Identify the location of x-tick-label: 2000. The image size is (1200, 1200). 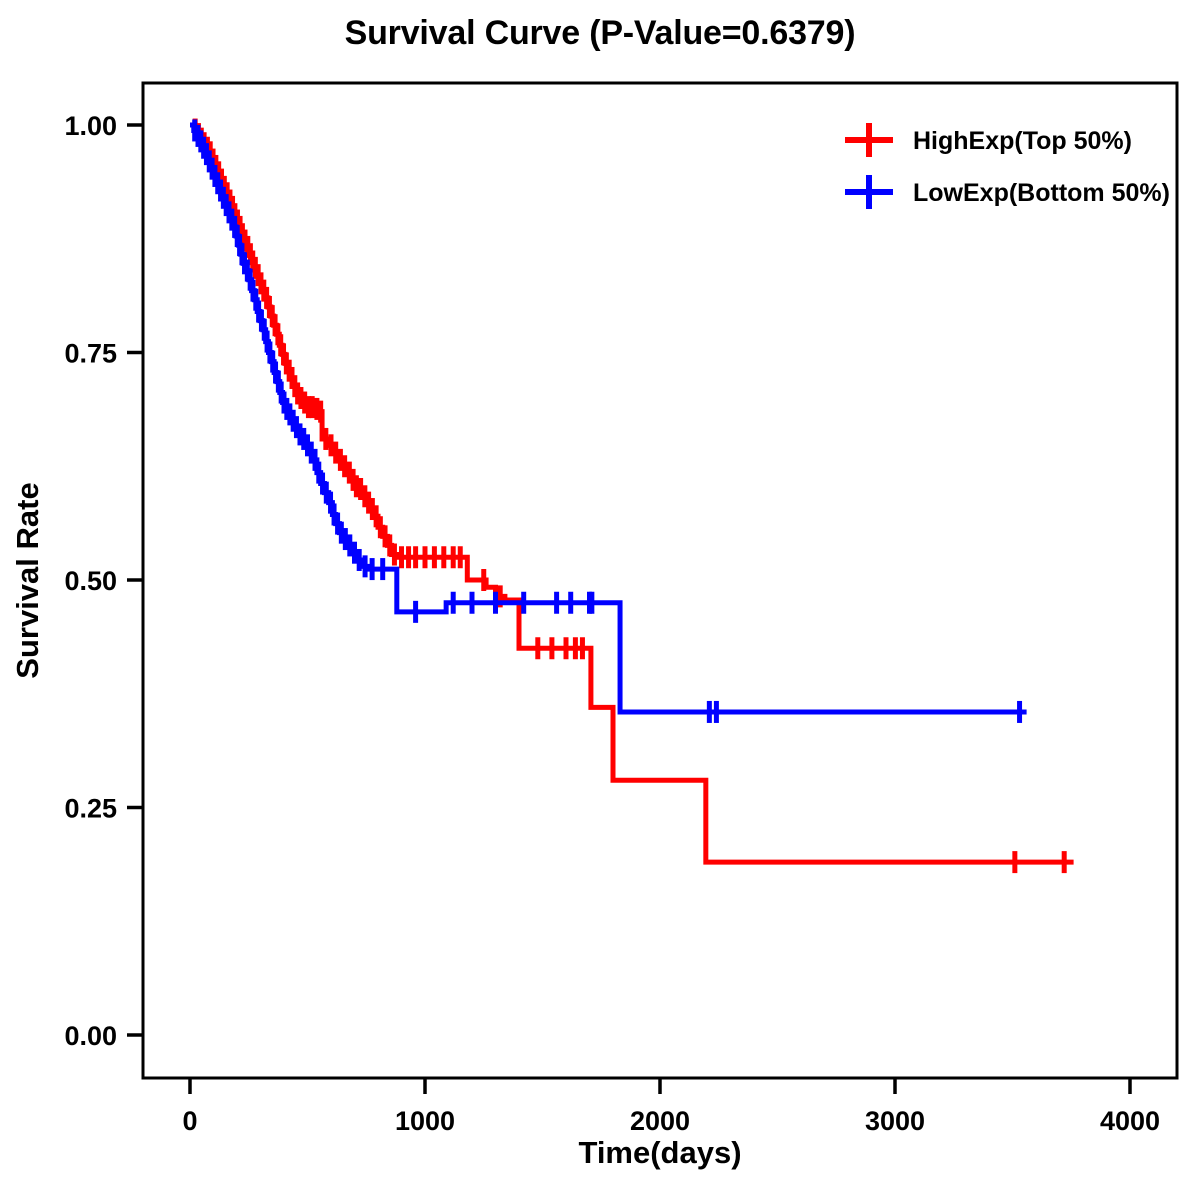
(660, 1121).